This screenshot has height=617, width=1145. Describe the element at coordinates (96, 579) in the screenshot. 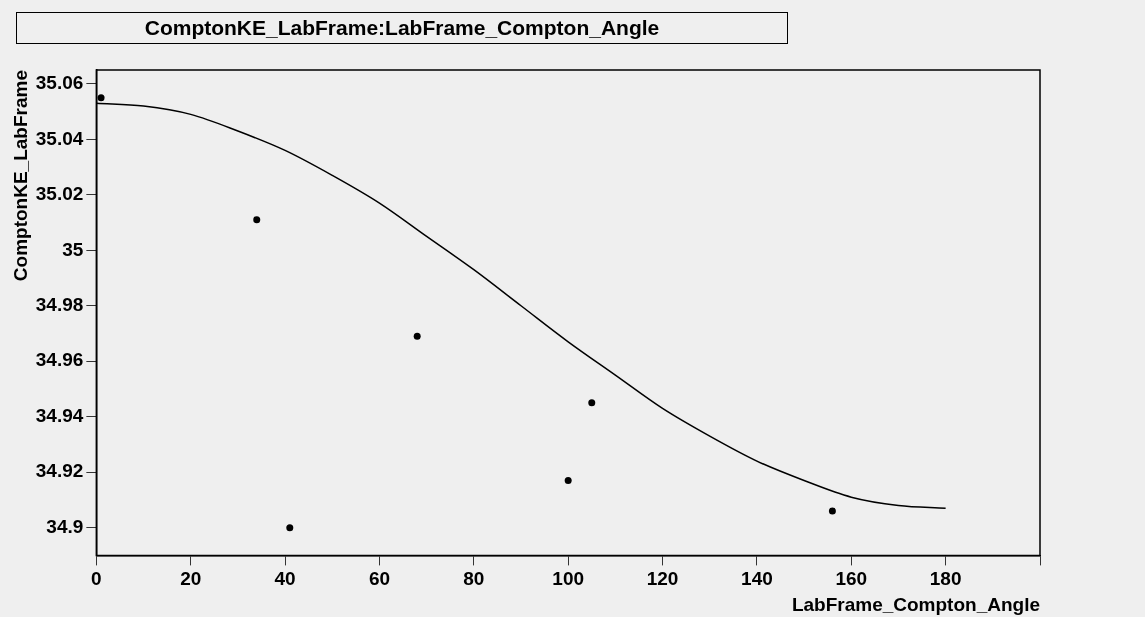

I see `x-tick-label: 0` at that location.